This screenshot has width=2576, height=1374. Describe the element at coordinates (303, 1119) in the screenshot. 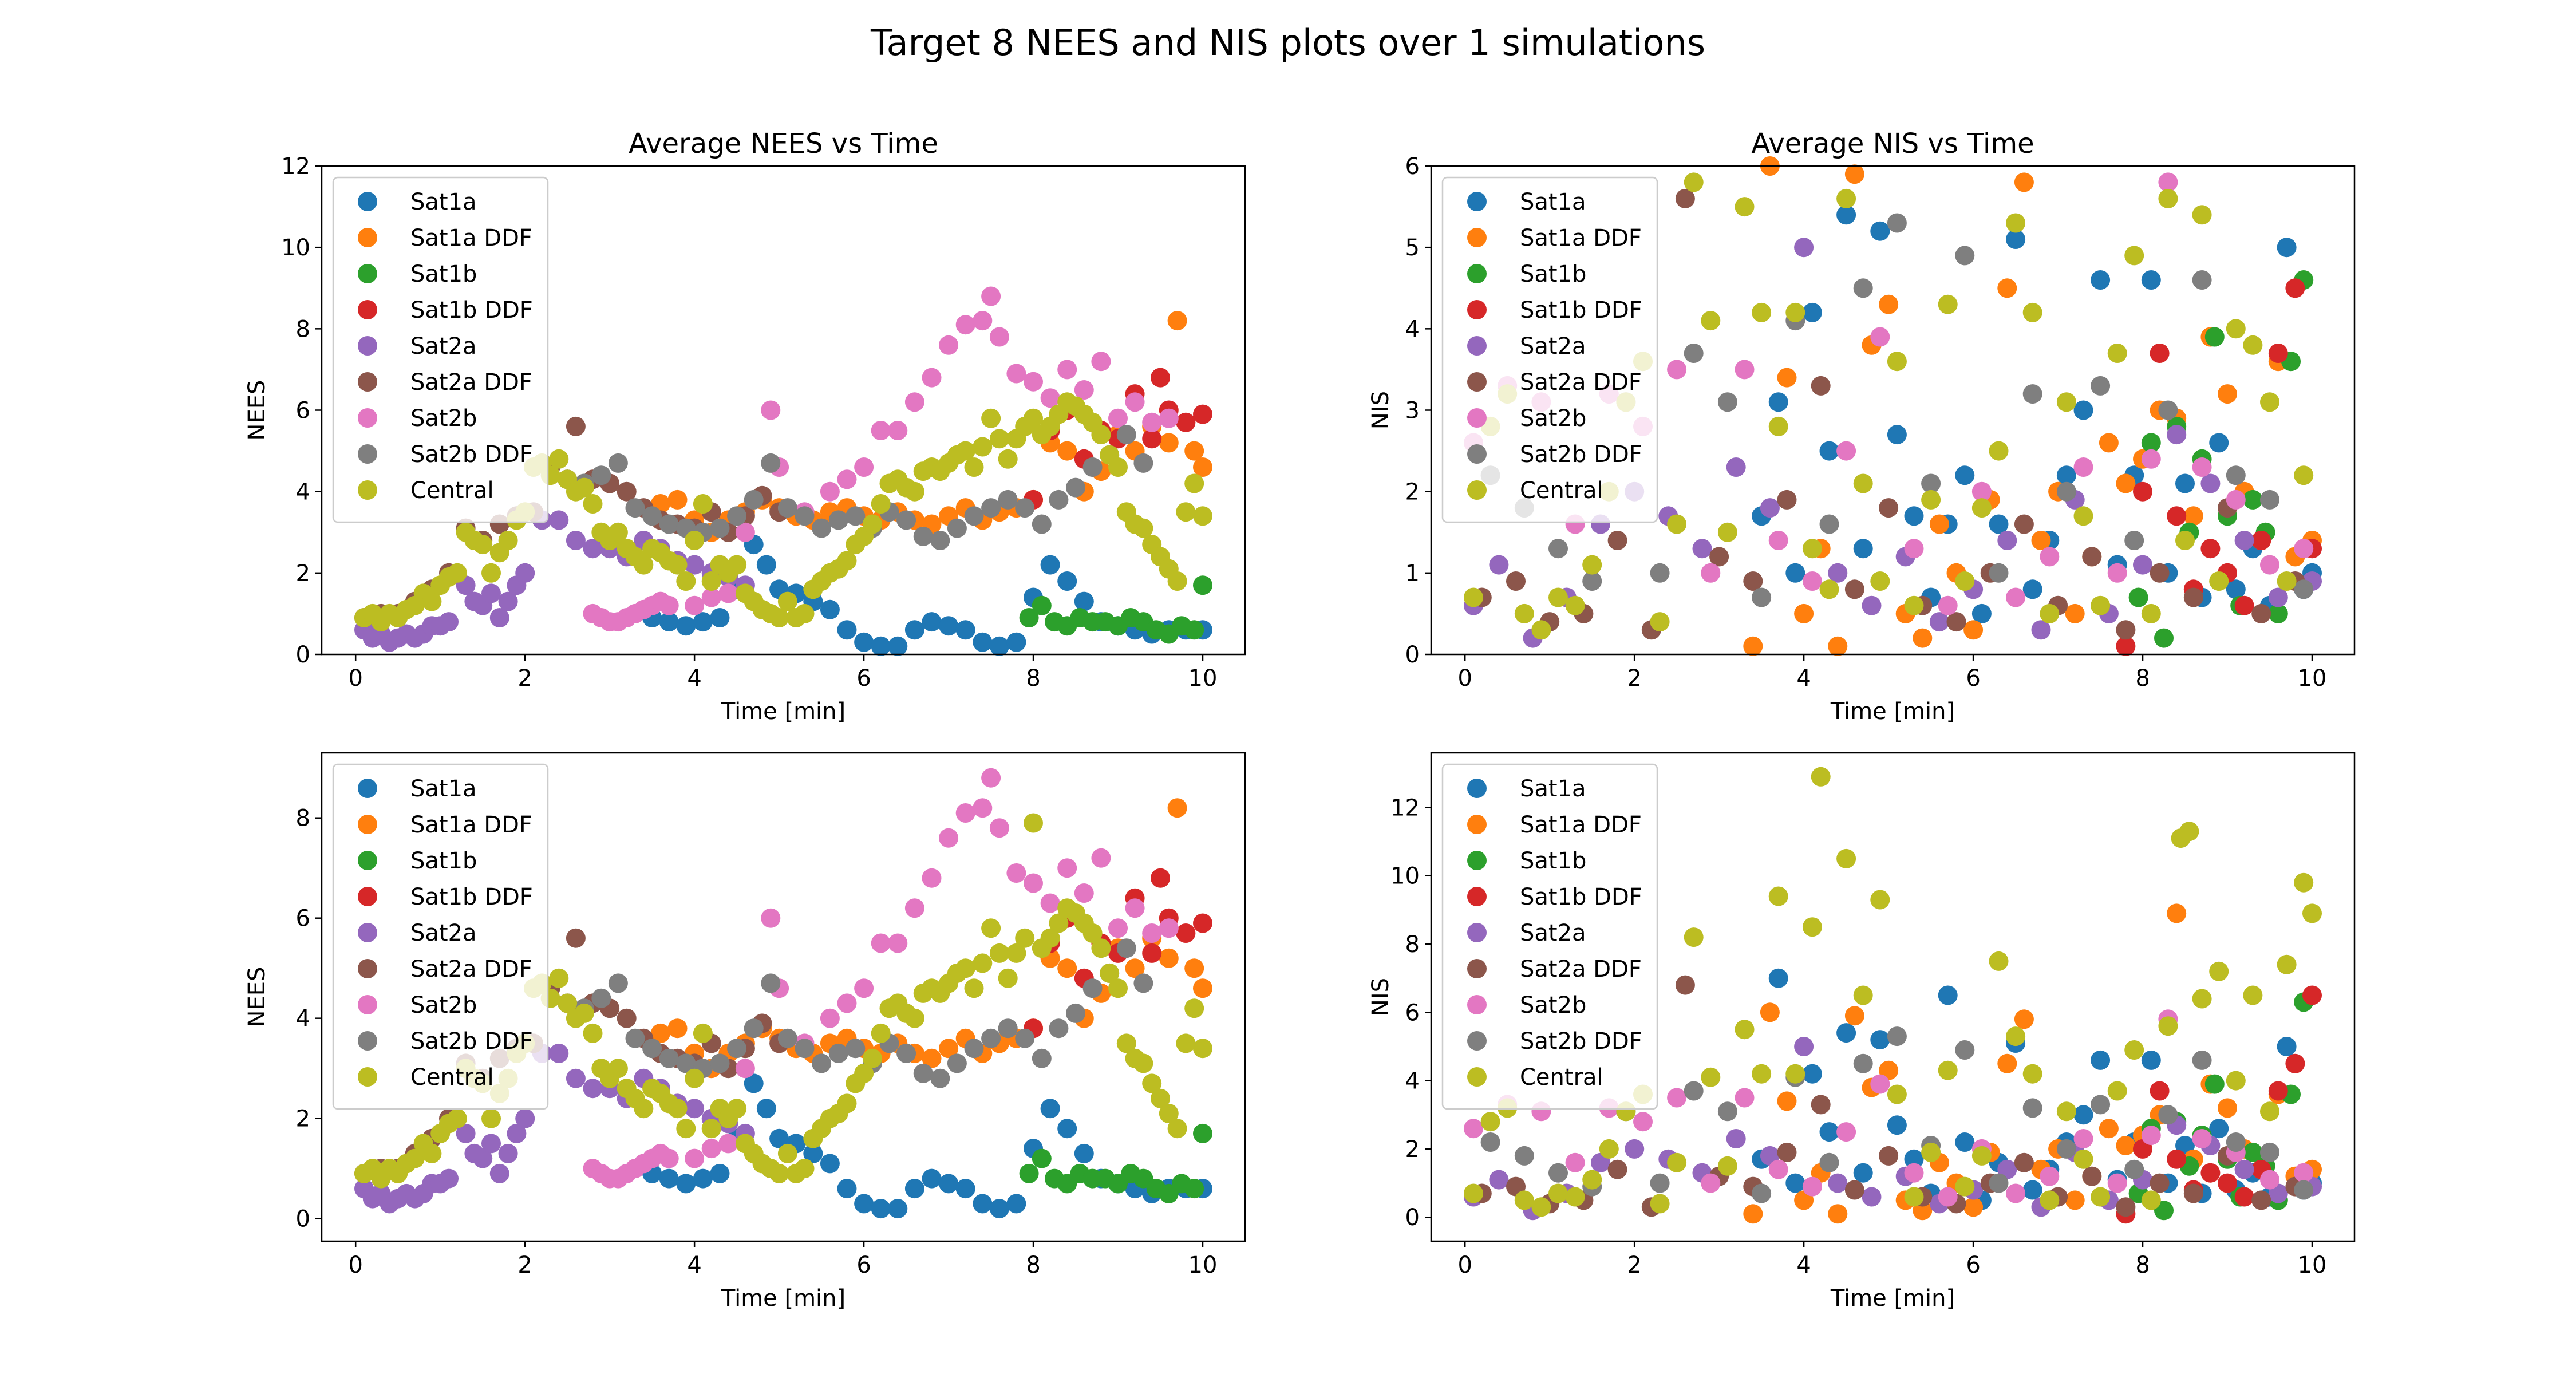

I see `y-tick-label: 2` at that location.